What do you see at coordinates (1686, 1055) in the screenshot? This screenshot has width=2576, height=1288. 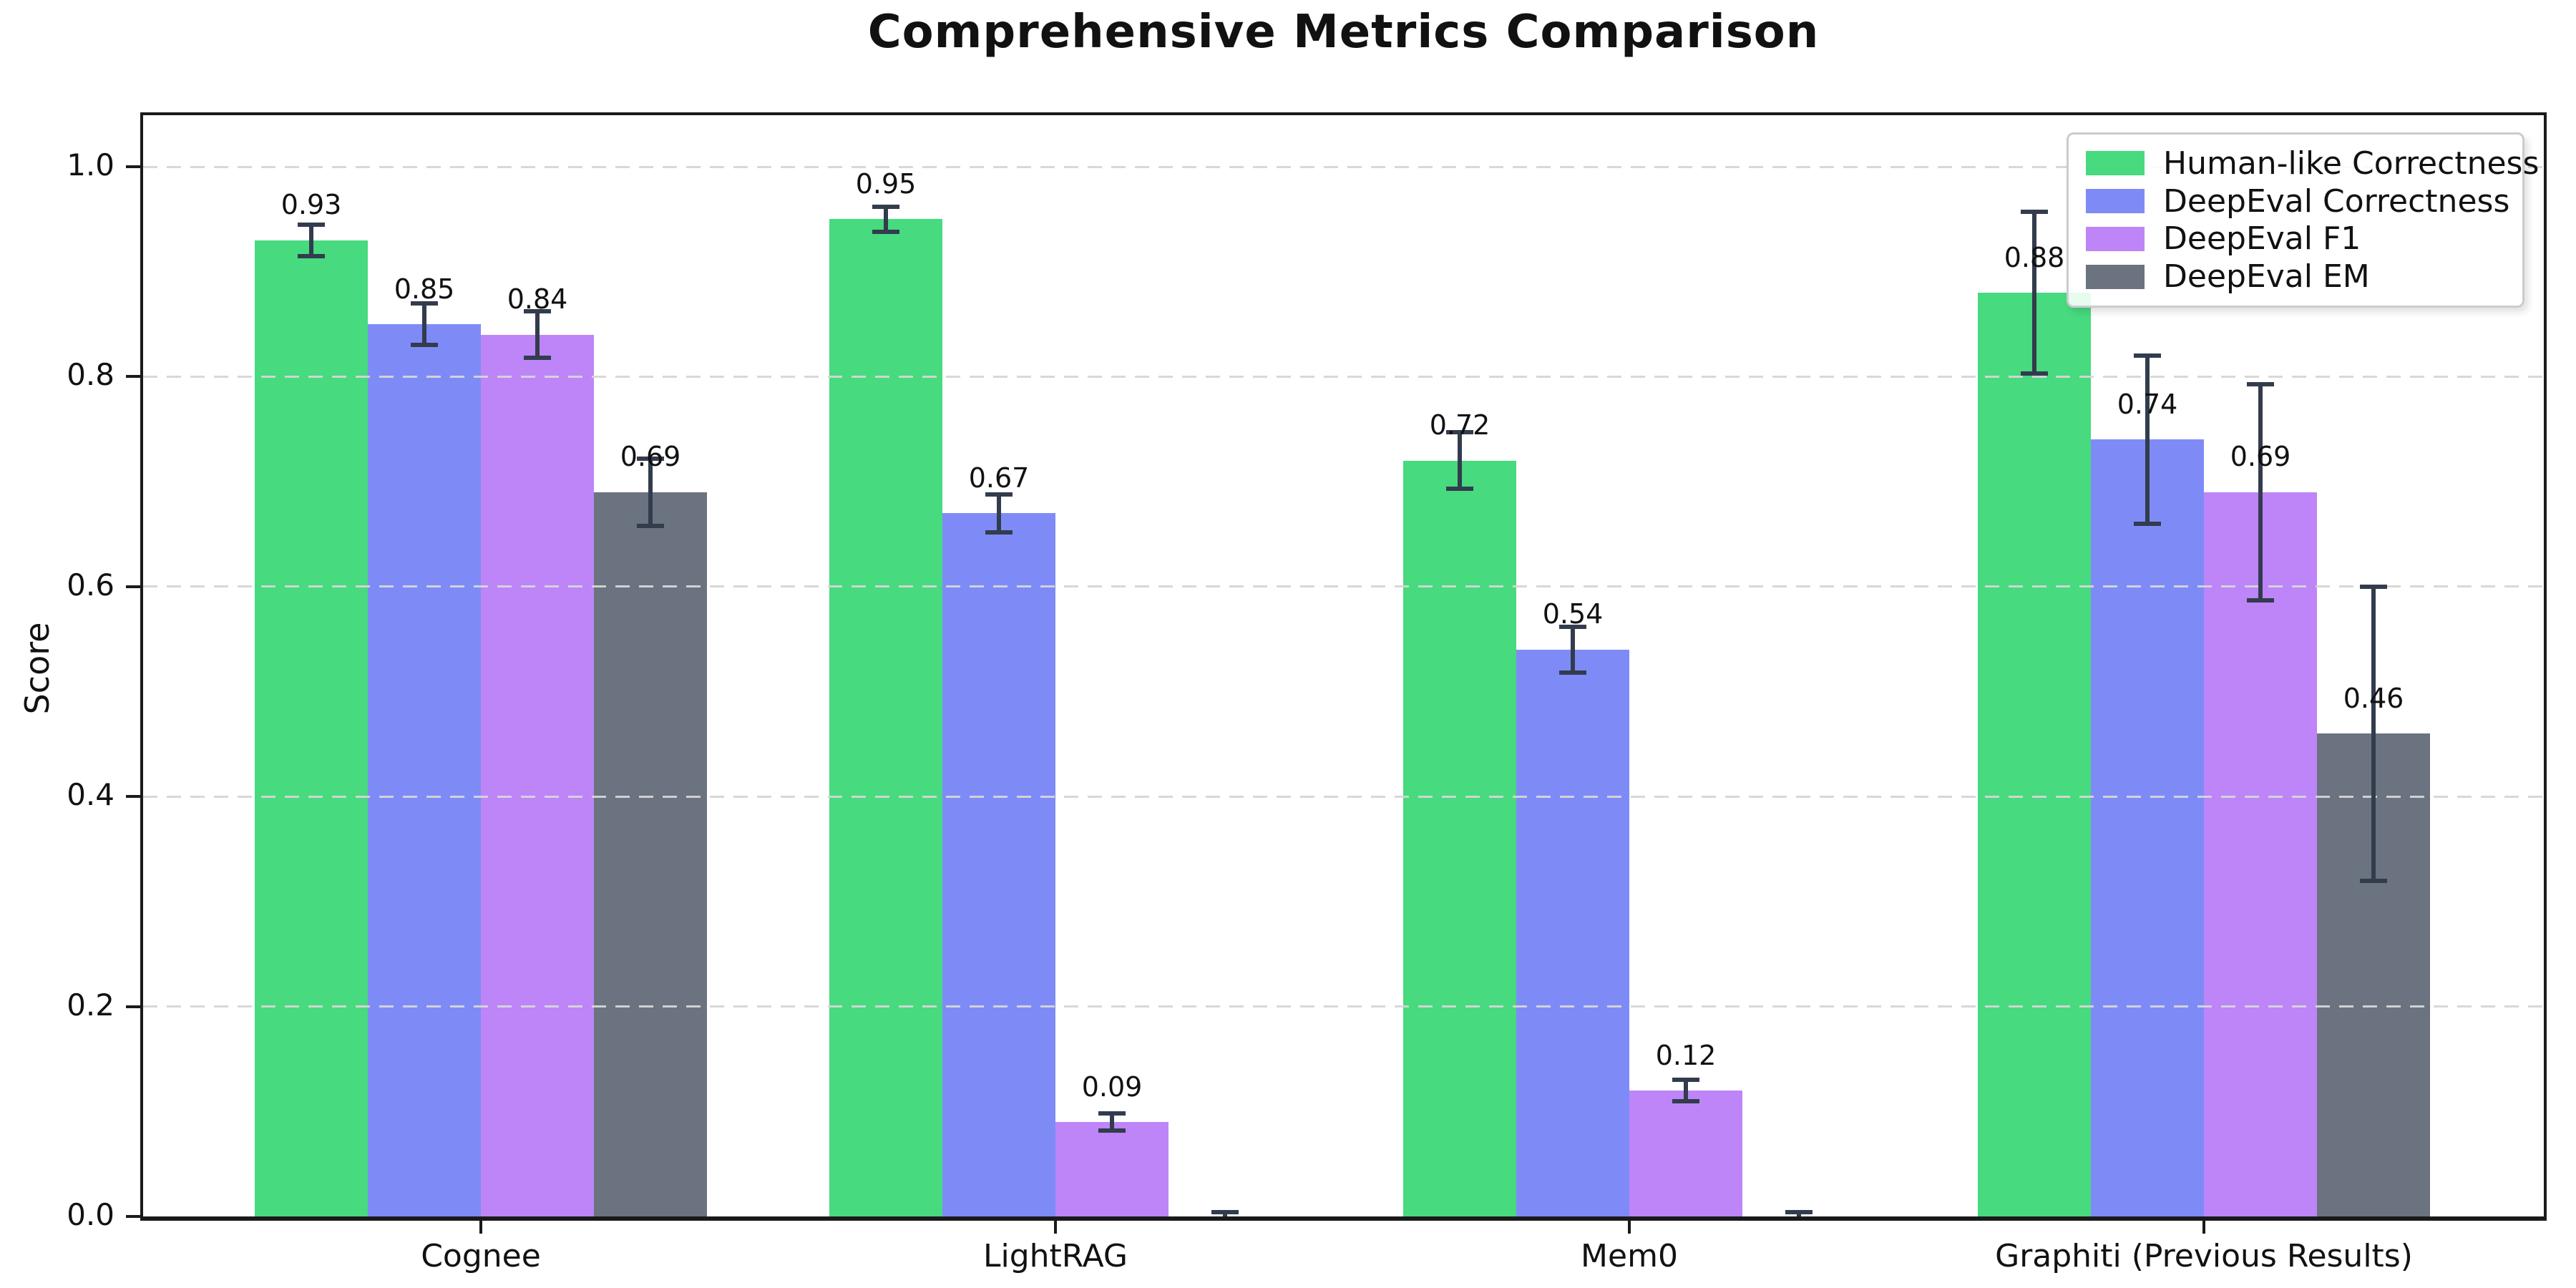 I see `bar-value-label: 0.12` at bounding box center [1686, 1055].